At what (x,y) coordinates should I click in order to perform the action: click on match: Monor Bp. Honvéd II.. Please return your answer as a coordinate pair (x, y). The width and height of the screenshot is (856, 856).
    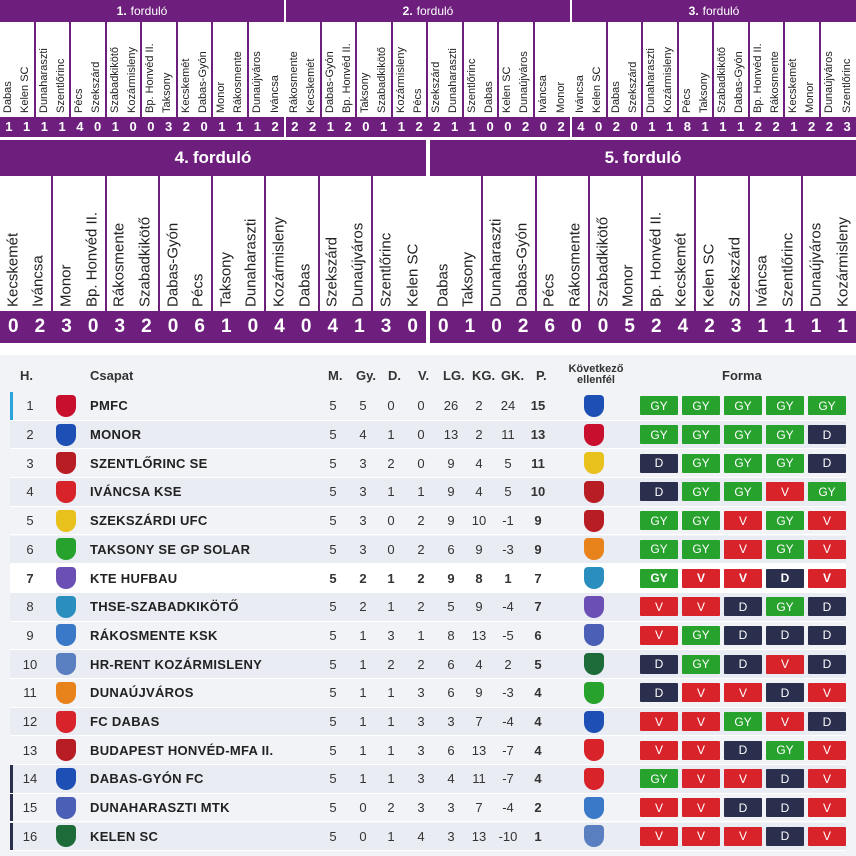
    Looking at the image, I should click on (80, 243).